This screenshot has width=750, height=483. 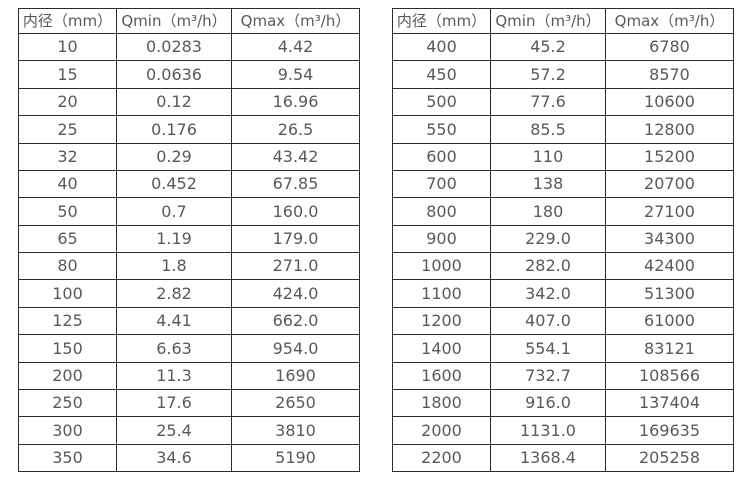 What do you see at coordinates (548, 102) in the screenshot?
I see `table-cell: 77.6` at bounding box center [548, 102].